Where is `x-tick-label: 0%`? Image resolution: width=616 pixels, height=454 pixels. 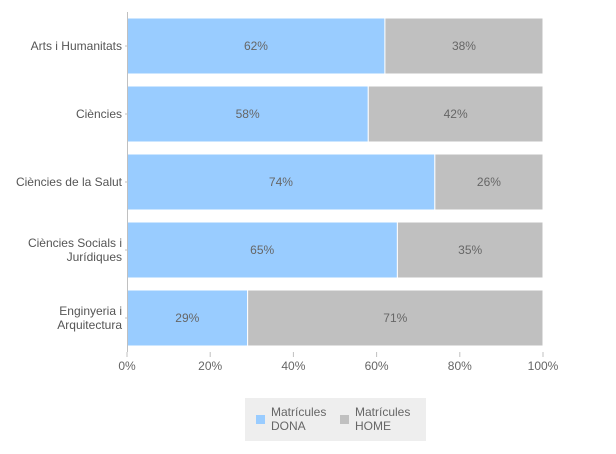
x-tick-label: 0% is located at coordinates (127, 366).